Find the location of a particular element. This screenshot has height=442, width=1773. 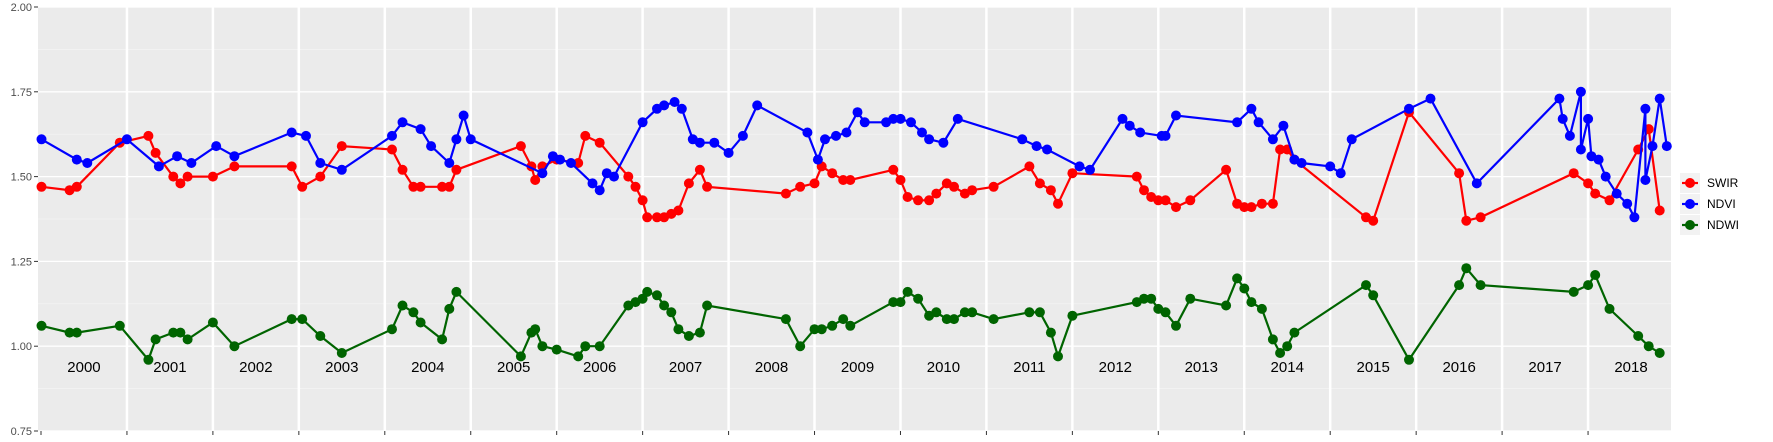

year-label: 2000 is located at coordinates (83, 367).